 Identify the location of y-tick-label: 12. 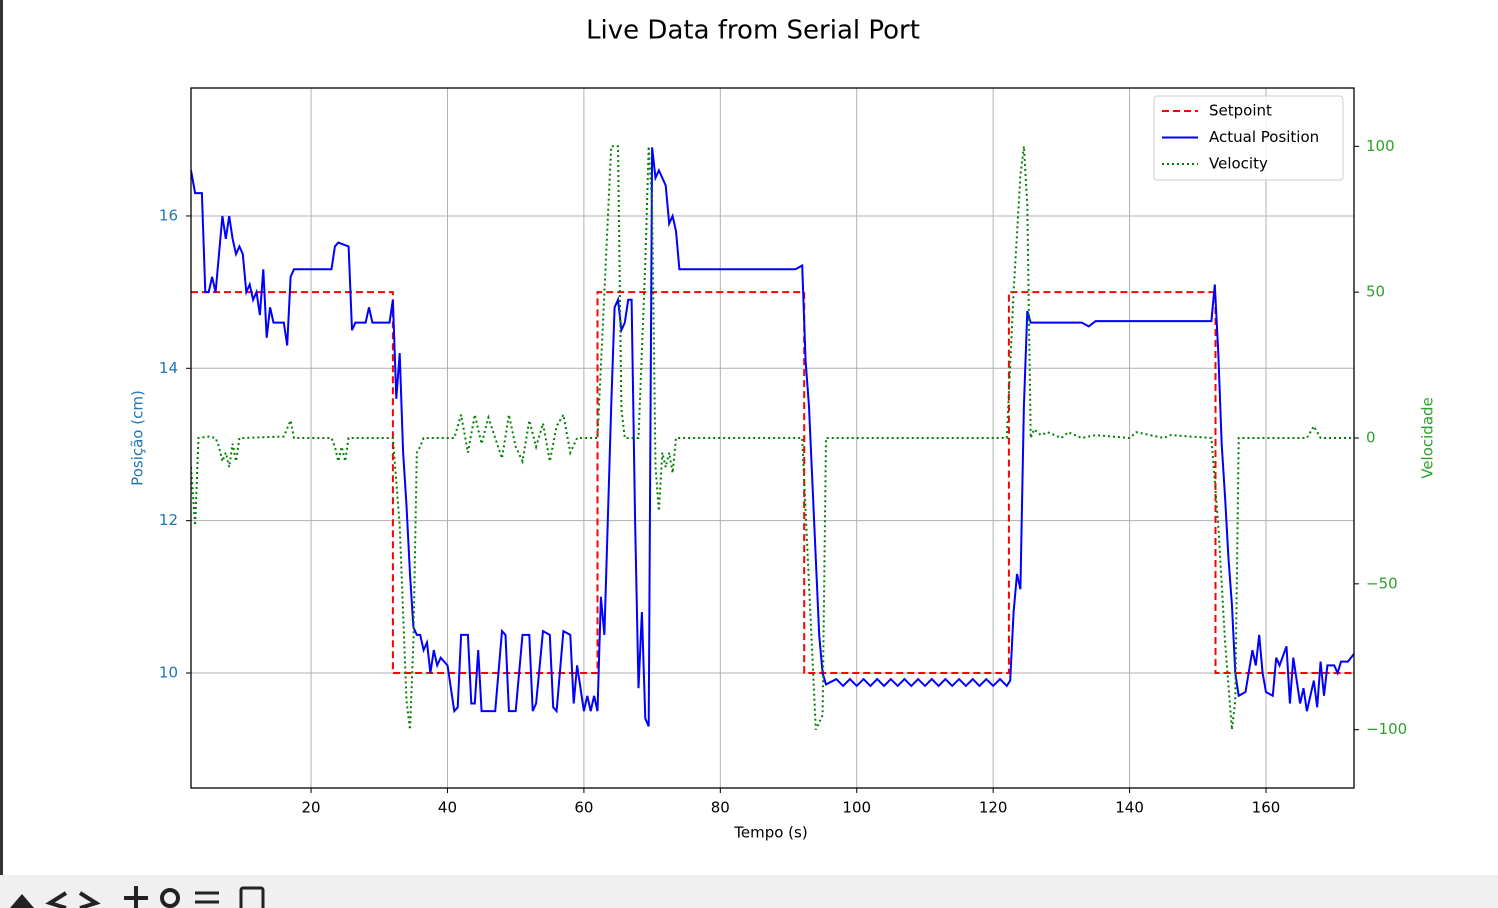
(168, 520).